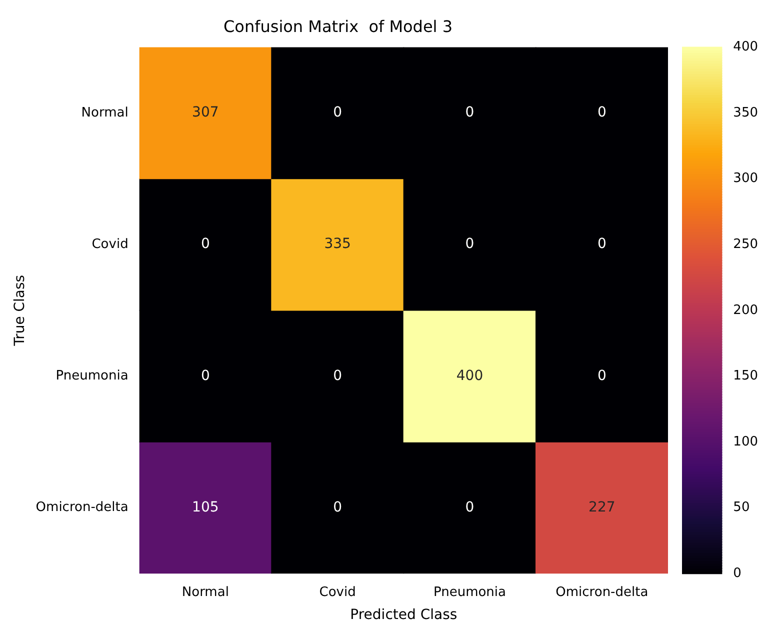 The height and width of the screenshot is (638, 769). What do you see at coordinates (104, 112) in the screenshot?
I see `y-tick-label: Normal` at bounding box center [104, 112].